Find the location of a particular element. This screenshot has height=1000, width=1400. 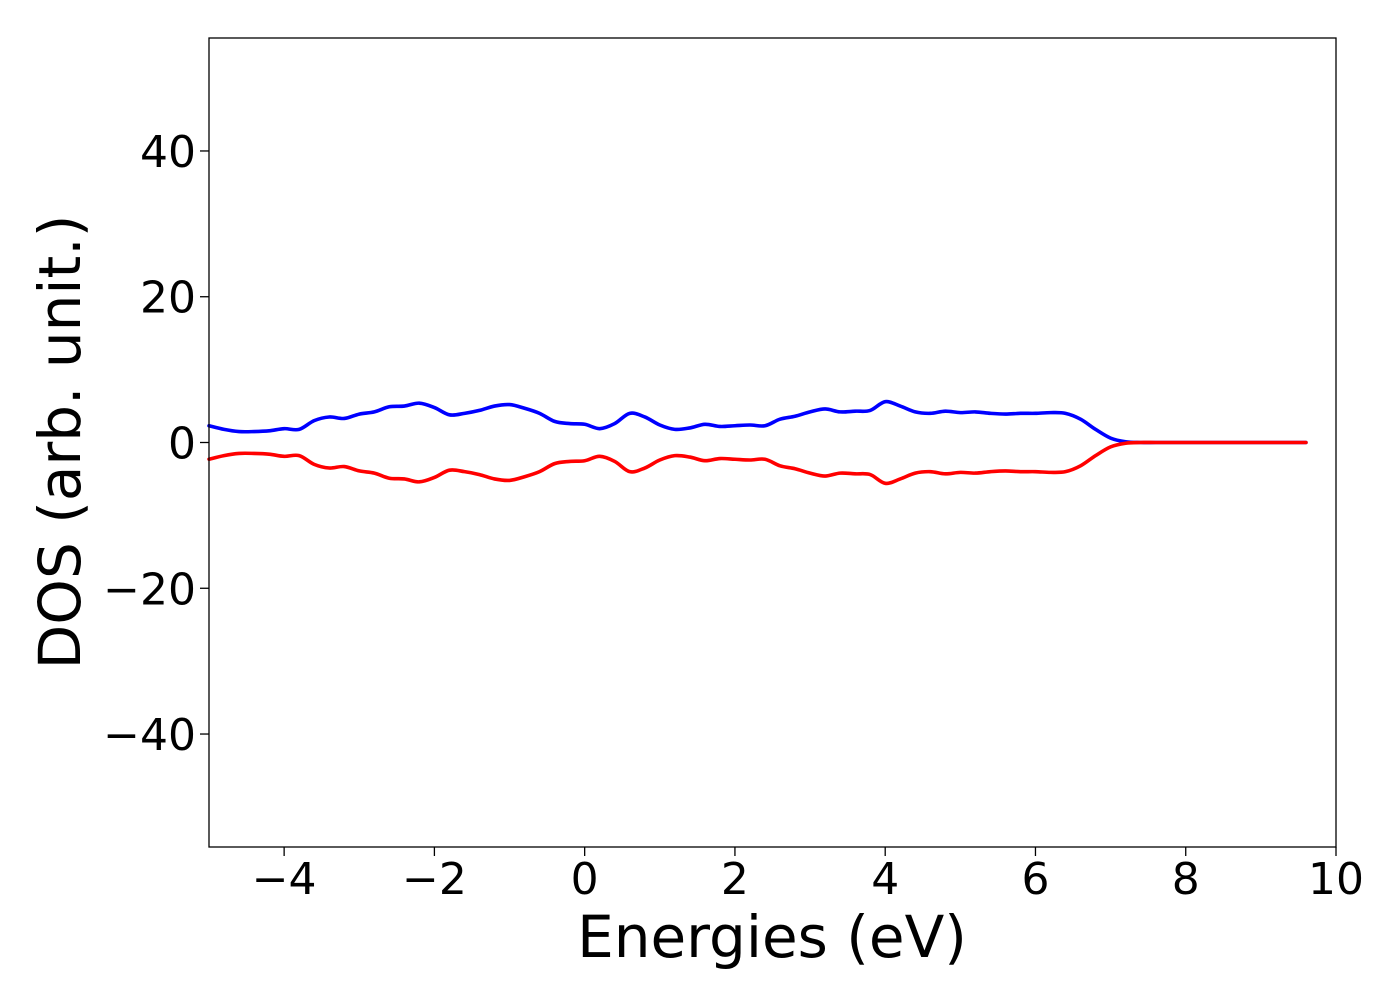

x-tick-label: 10 is located at coordinates (1336, 879).